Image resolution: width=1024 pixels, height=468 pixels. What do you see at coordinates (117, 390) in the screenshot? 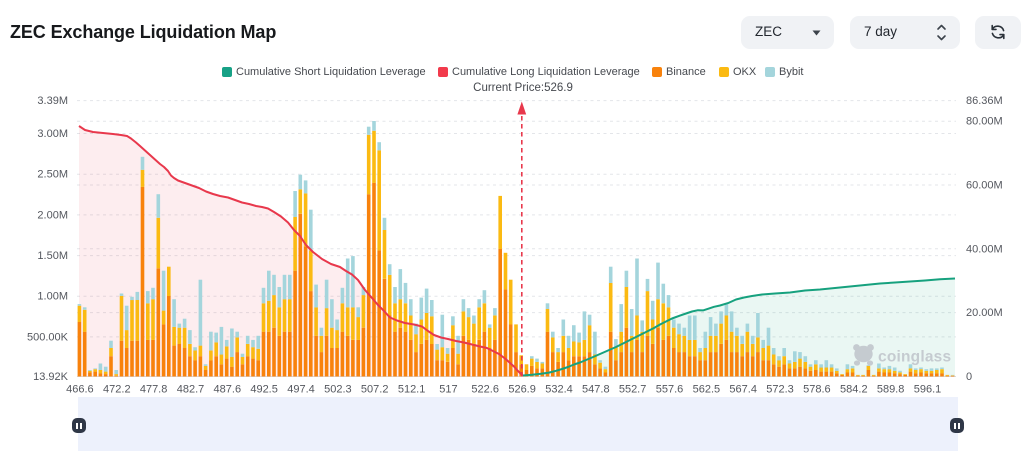
I see `svg-text: 472.2` at bounding box center [117, 390].